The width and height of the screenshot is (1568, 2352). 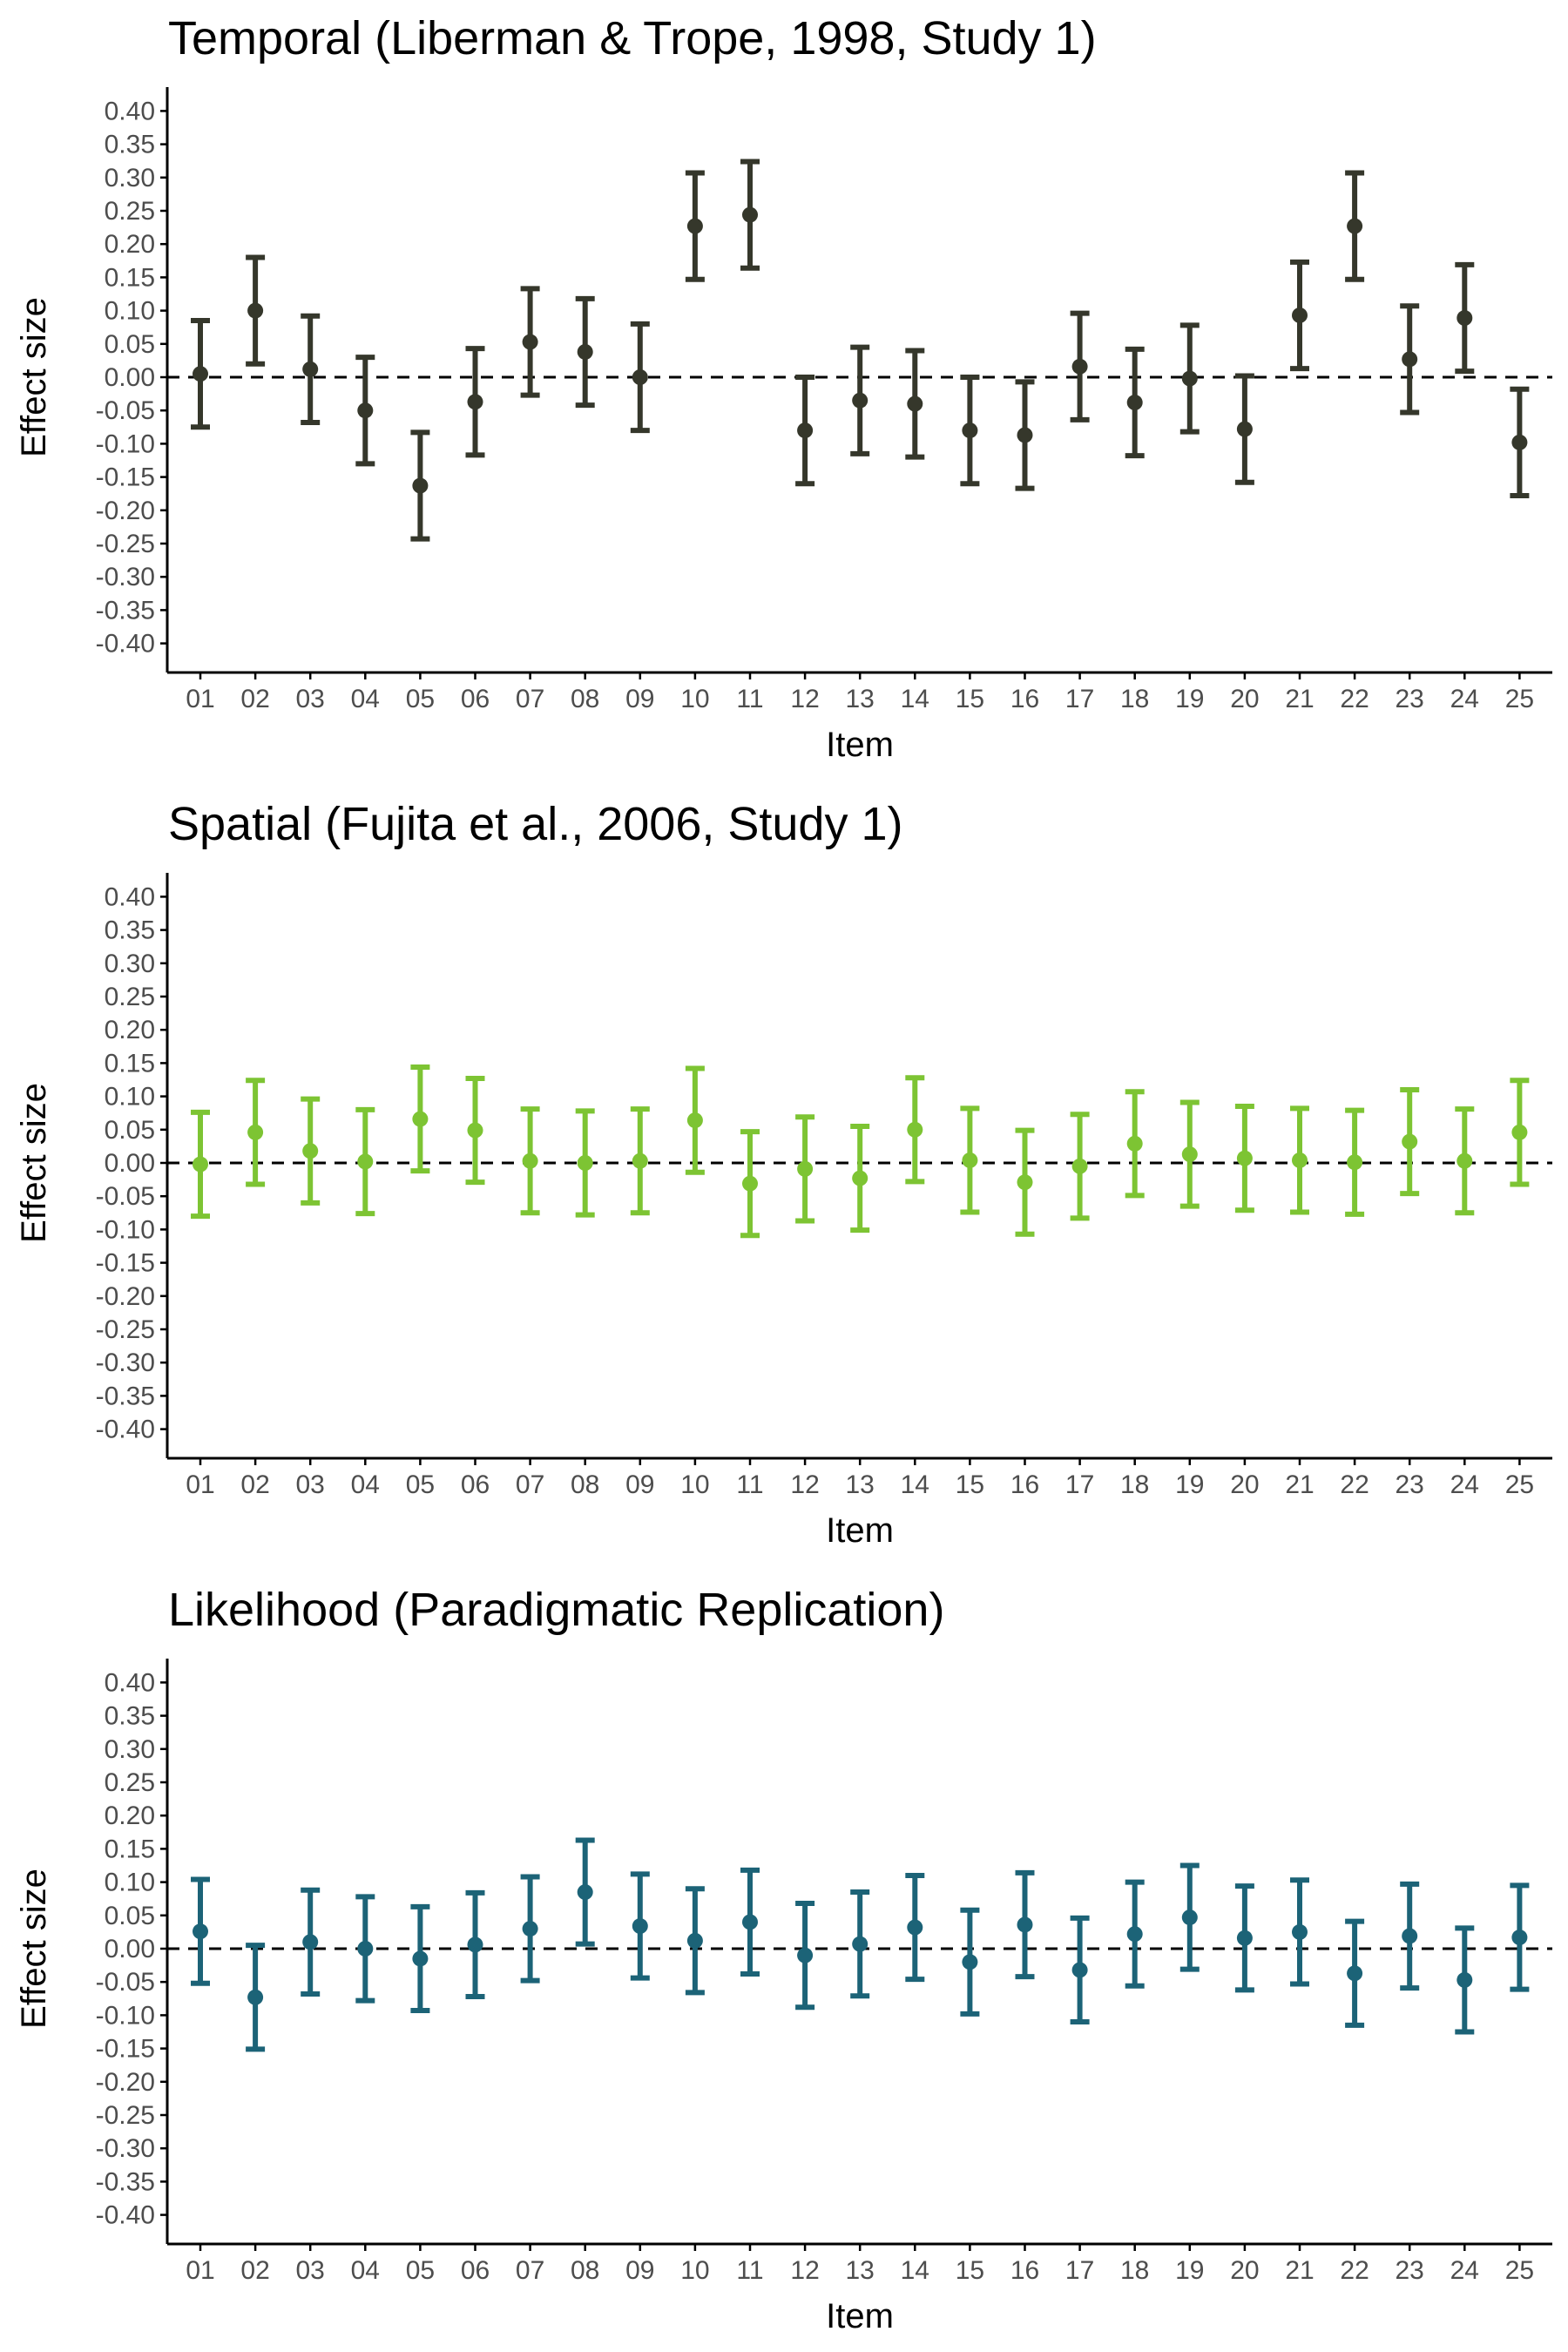 I want to click on y-tick-label: 0.30, so click(x=130, y=1749).